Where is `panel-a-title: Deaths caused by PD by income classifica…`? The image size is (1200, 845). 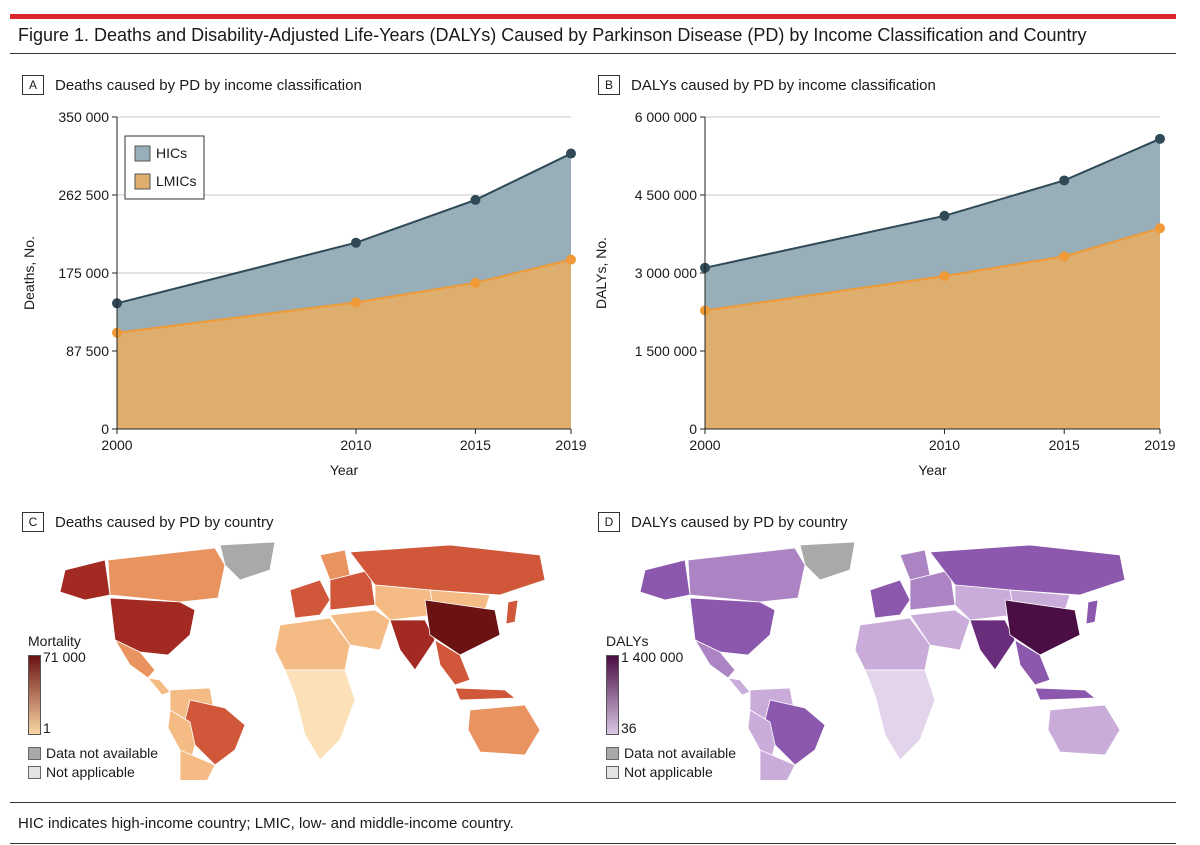
panel-a-title: Deaths caused by PD by income classifica… is located at coordinates (208, 85).